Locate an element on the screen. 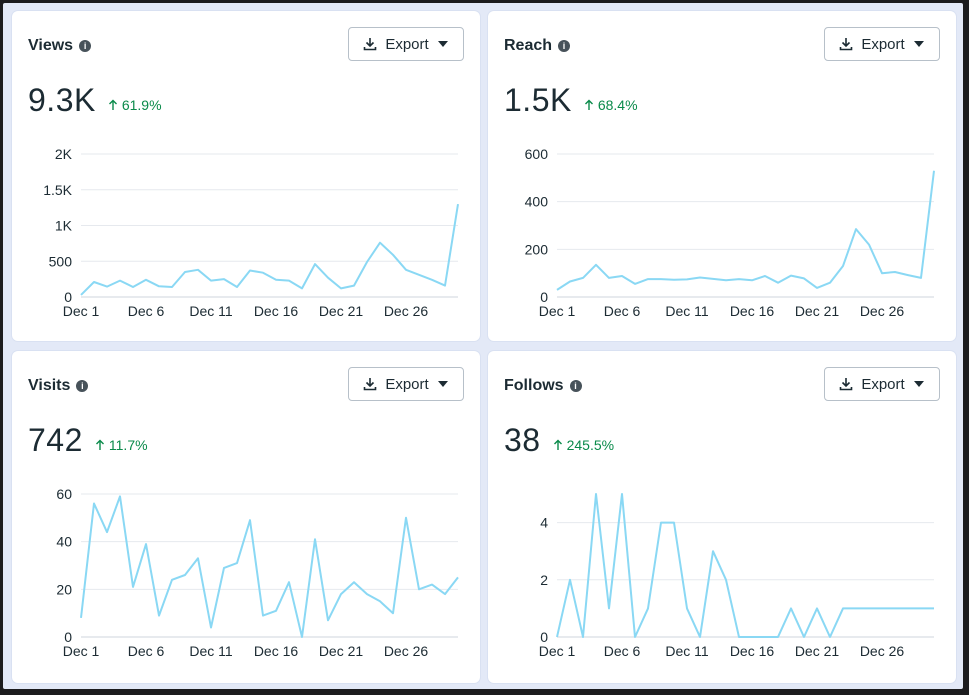 This screenshot has height=695, width=969. metric-value: 9.3K is located at coordinates (62, 100).